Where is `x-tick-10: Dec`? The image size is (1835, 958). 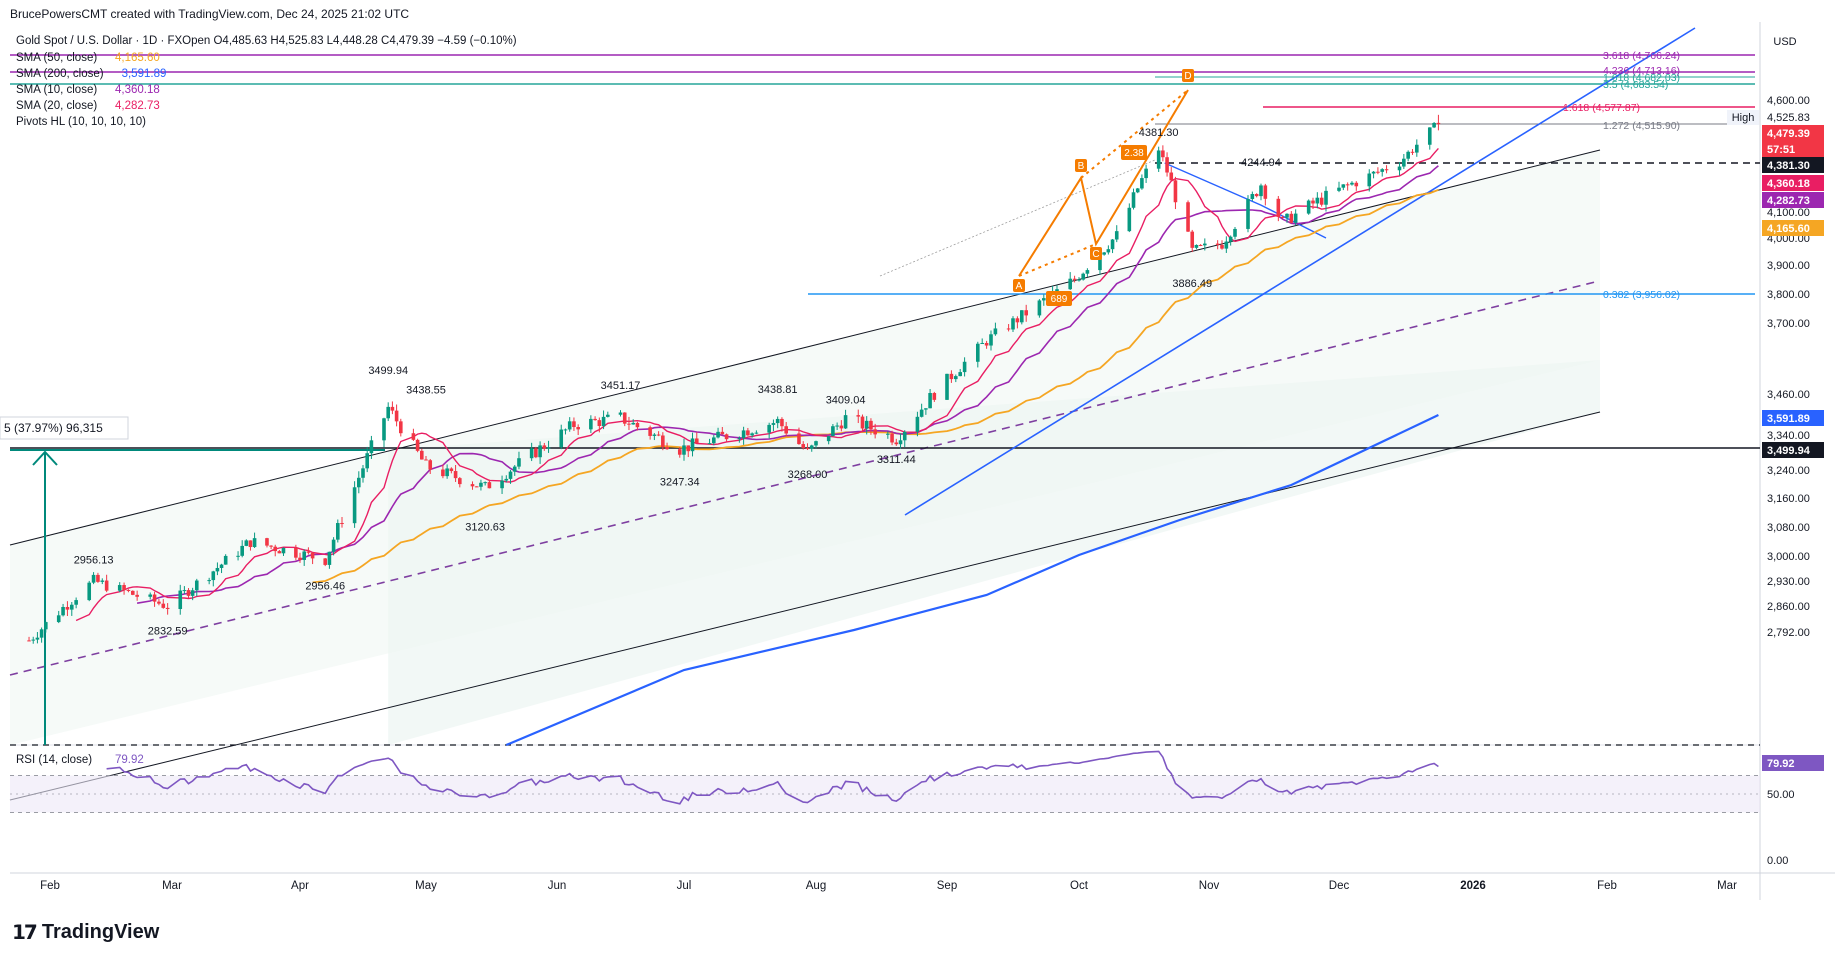
x-tick-10: Dec is located at coordinates (1339, 886).